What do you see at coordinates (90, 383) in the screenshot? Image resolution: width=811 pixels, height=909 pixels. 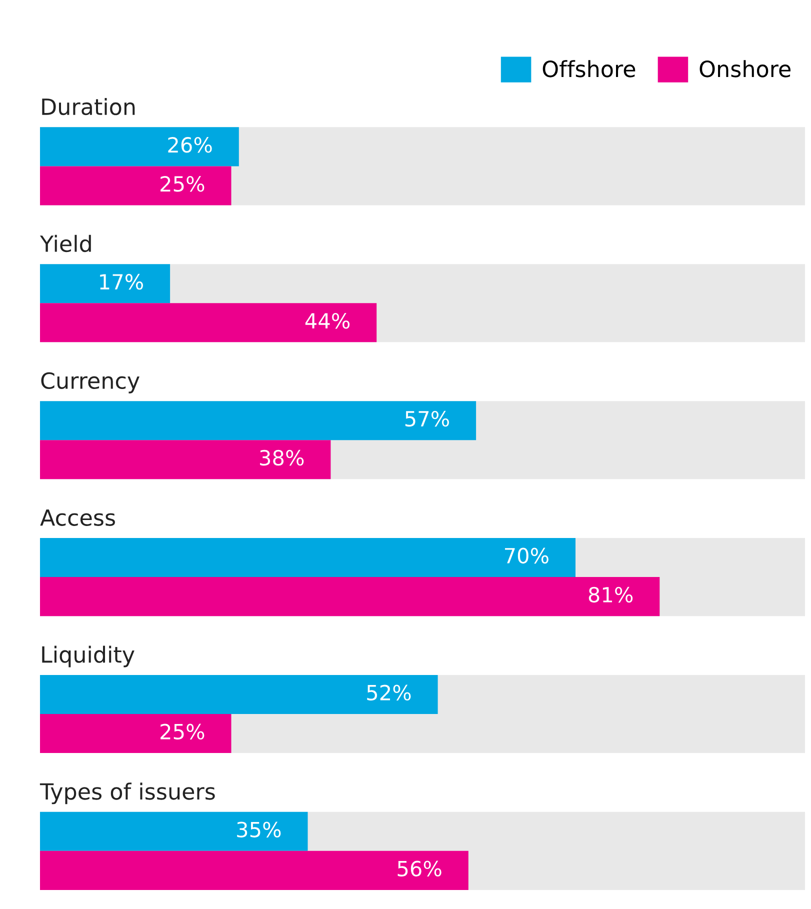 I see `y-tick-label: Currency` at bounding box center [90, 383].